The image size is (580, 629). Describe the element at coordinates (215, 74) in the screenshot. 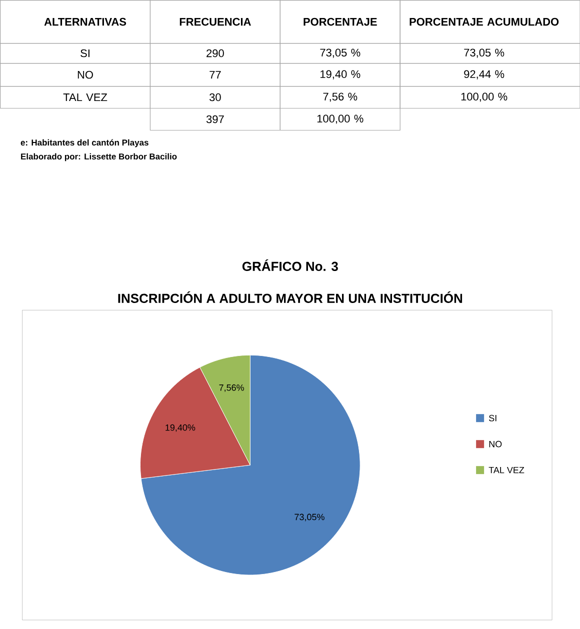

I see `text: 77` at that location.